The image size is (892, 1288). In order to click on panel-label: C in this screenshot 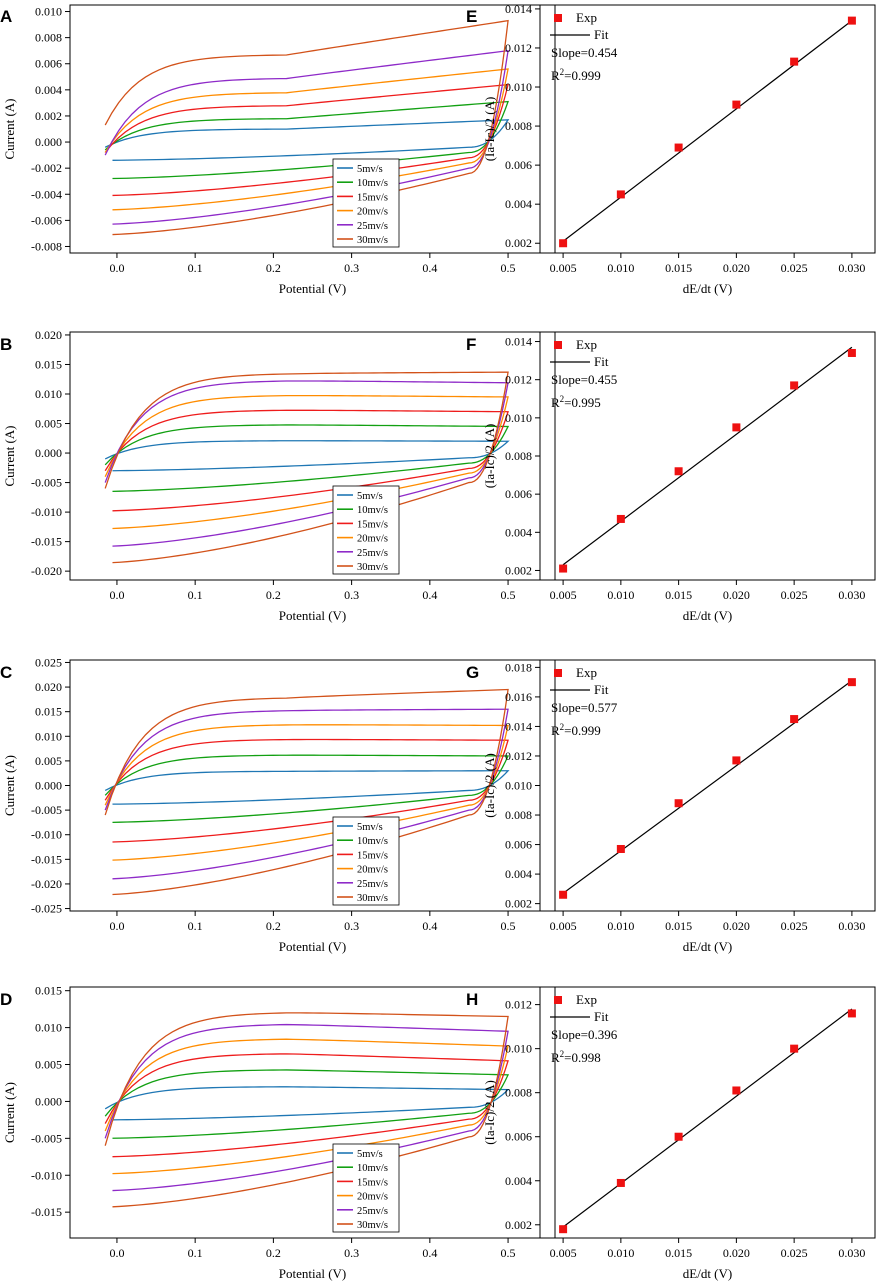, I will do `click(6, 672)`.